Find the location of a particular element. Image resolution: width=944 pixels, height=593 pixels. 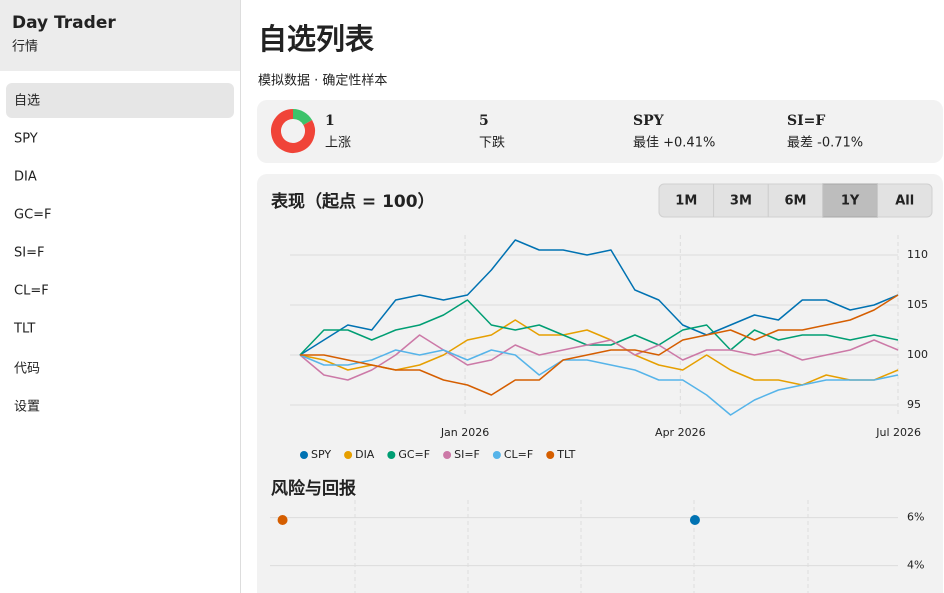

x-tick-label: Apr 2026 is located at coordinates (680, 432).